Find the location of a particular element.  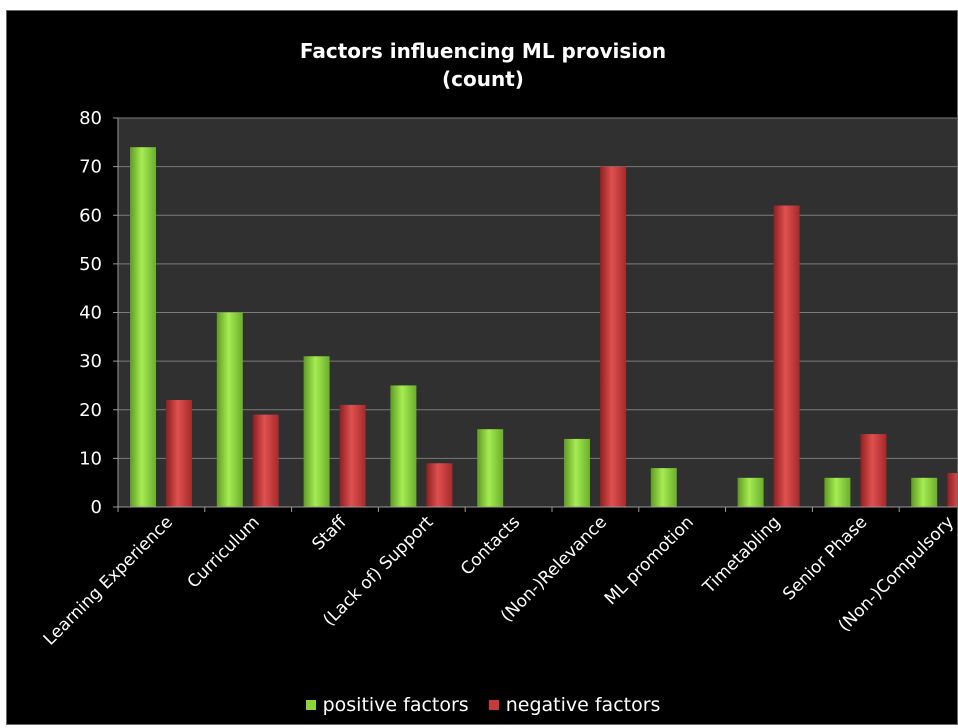

y-tick-label: 40 is located at coordinates (90, 313).